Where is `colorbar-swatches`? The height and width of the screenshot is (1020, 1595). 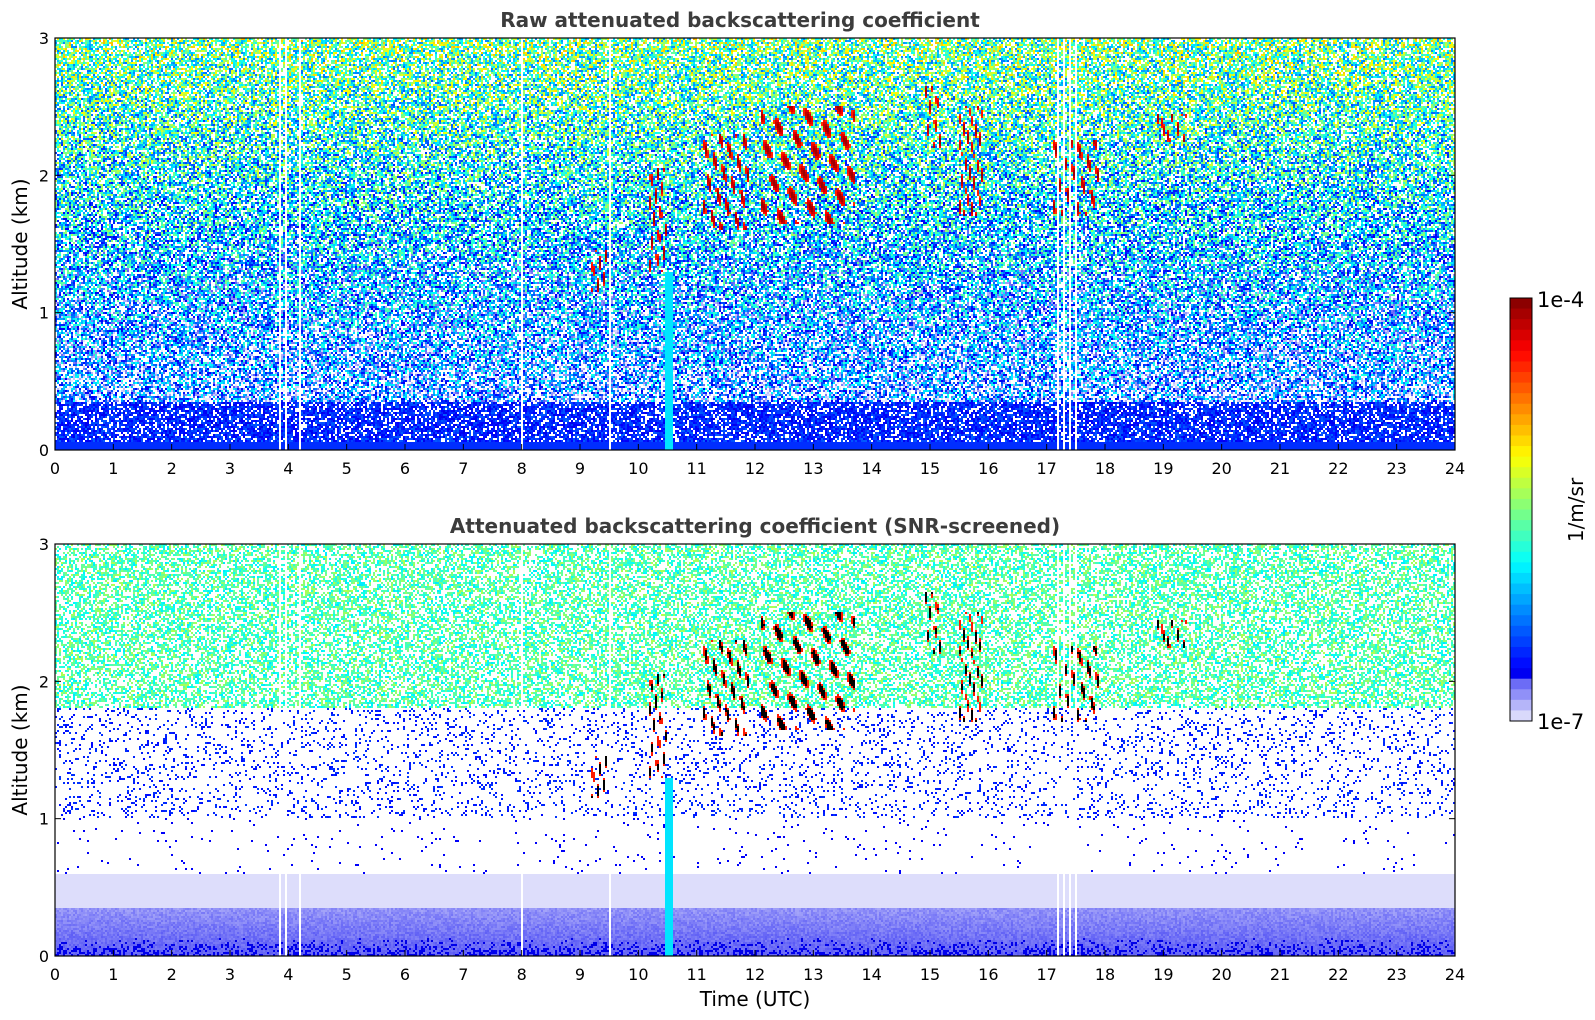
colorbar-swatches is located at coordinates (1521, 510).